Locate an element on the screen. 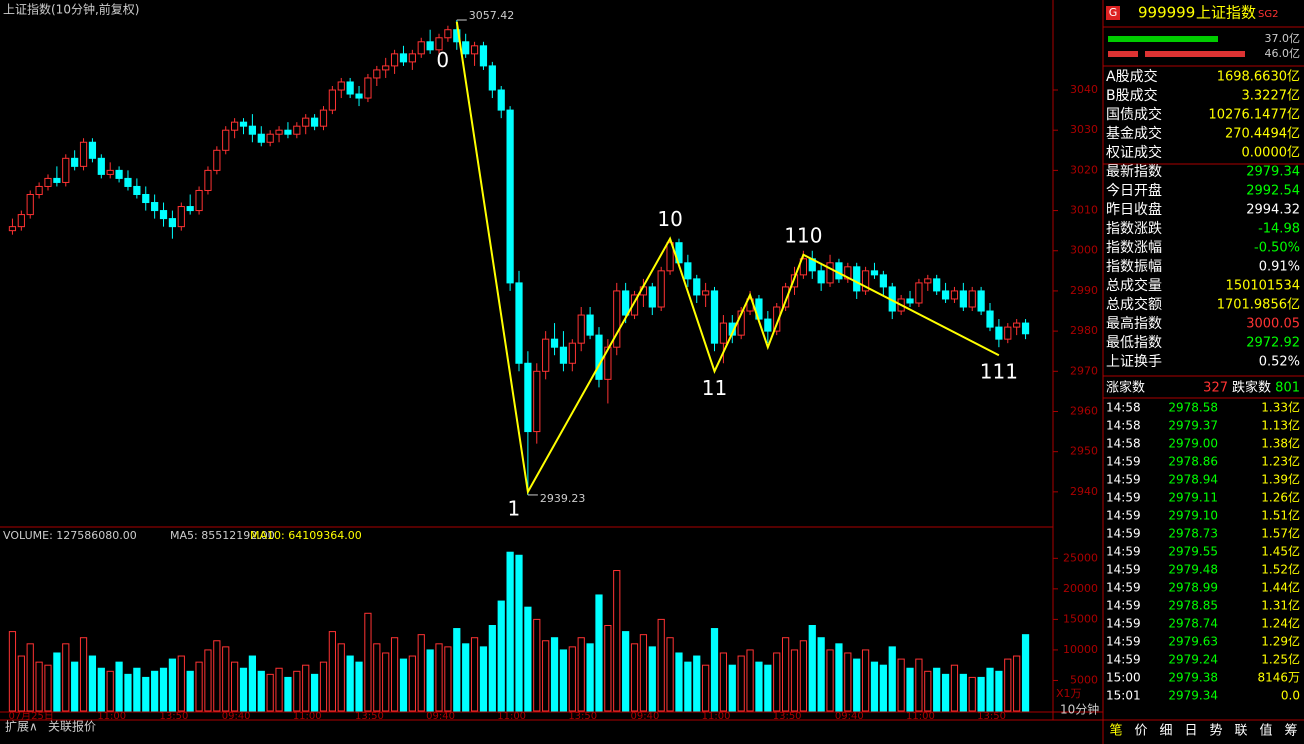 The height and width of the screenshot is (744, 1304). x-tick-label: 07月25日 is located at coordinates (30, 716).